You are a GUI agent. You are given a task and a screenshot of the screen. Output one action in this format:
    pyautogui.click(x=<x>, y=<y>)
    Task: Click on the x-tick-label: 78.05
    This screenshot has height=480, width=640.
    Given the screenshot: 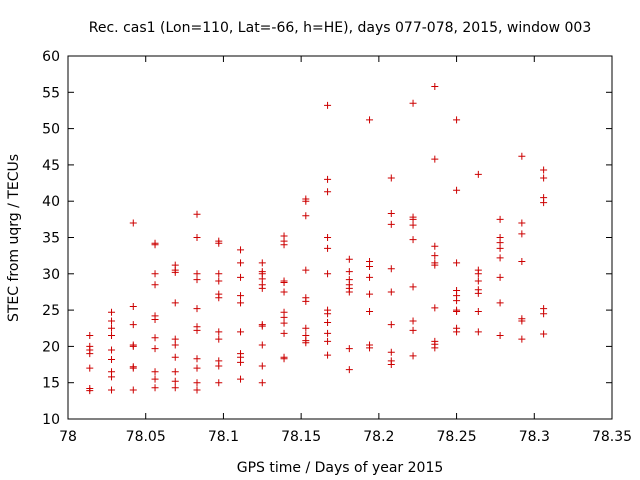 What is the action you would take?
    pyautogui.click(x=146, y=437)
    